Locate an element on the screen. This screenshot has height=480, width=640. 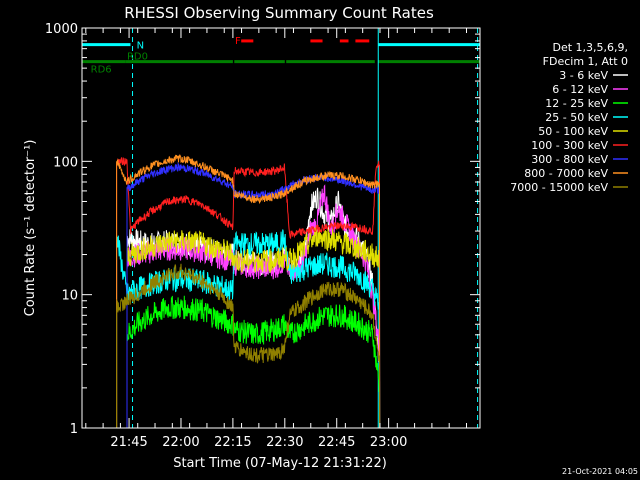
flag-label-n: N is located at coordinates (140, 46).